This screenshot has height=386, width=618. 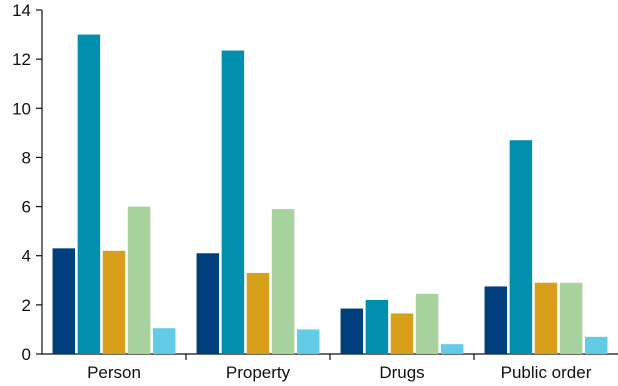 What do you see at coordinates (26, 157) in the screenshot?
I see `y-tick-label: 8` at bounding box center [26, 157].